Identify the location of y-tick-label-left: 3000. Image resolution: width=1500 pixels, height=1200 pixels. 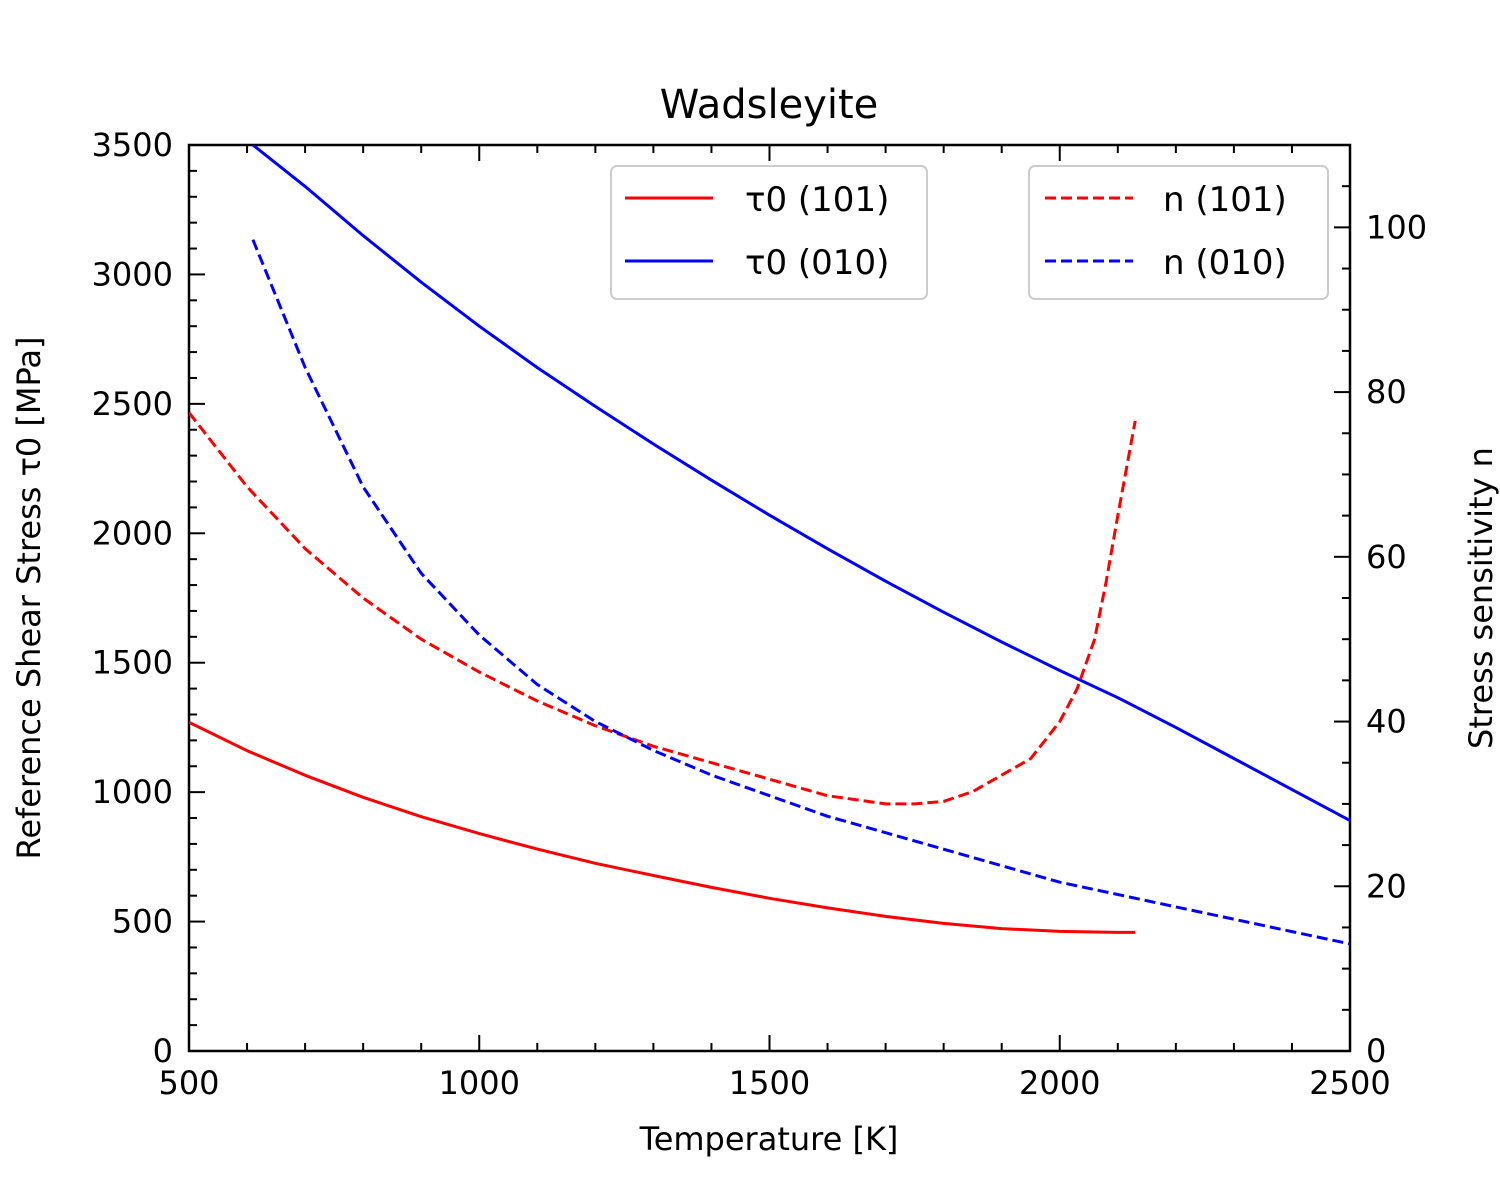
(132, 274).